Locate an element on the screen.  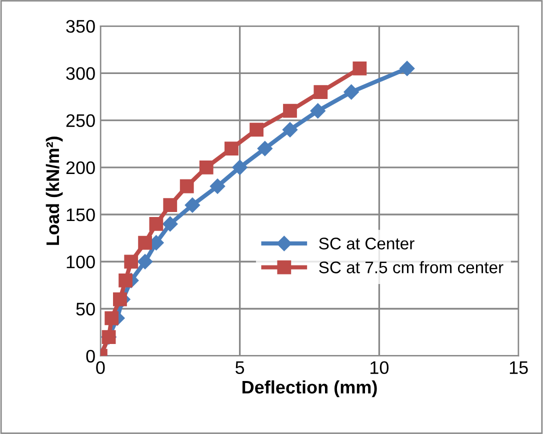
y-tick-label: 300 is located at coordinates (80, 73).